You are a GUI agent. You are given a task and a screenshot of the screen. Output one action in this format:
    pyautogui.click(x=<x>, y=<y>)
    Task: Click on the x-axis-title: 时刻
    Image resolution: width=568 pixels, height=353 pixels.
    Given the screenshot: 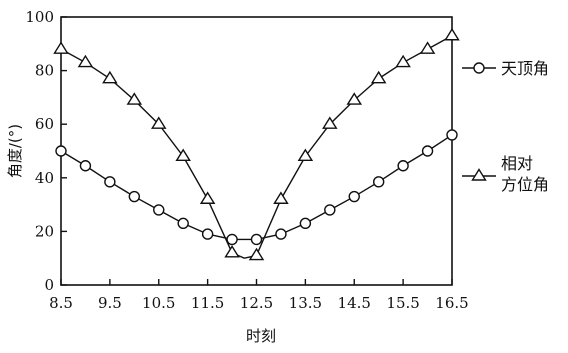 What is the action you would take?
    pyautogui.click(x=261, y=336)
    